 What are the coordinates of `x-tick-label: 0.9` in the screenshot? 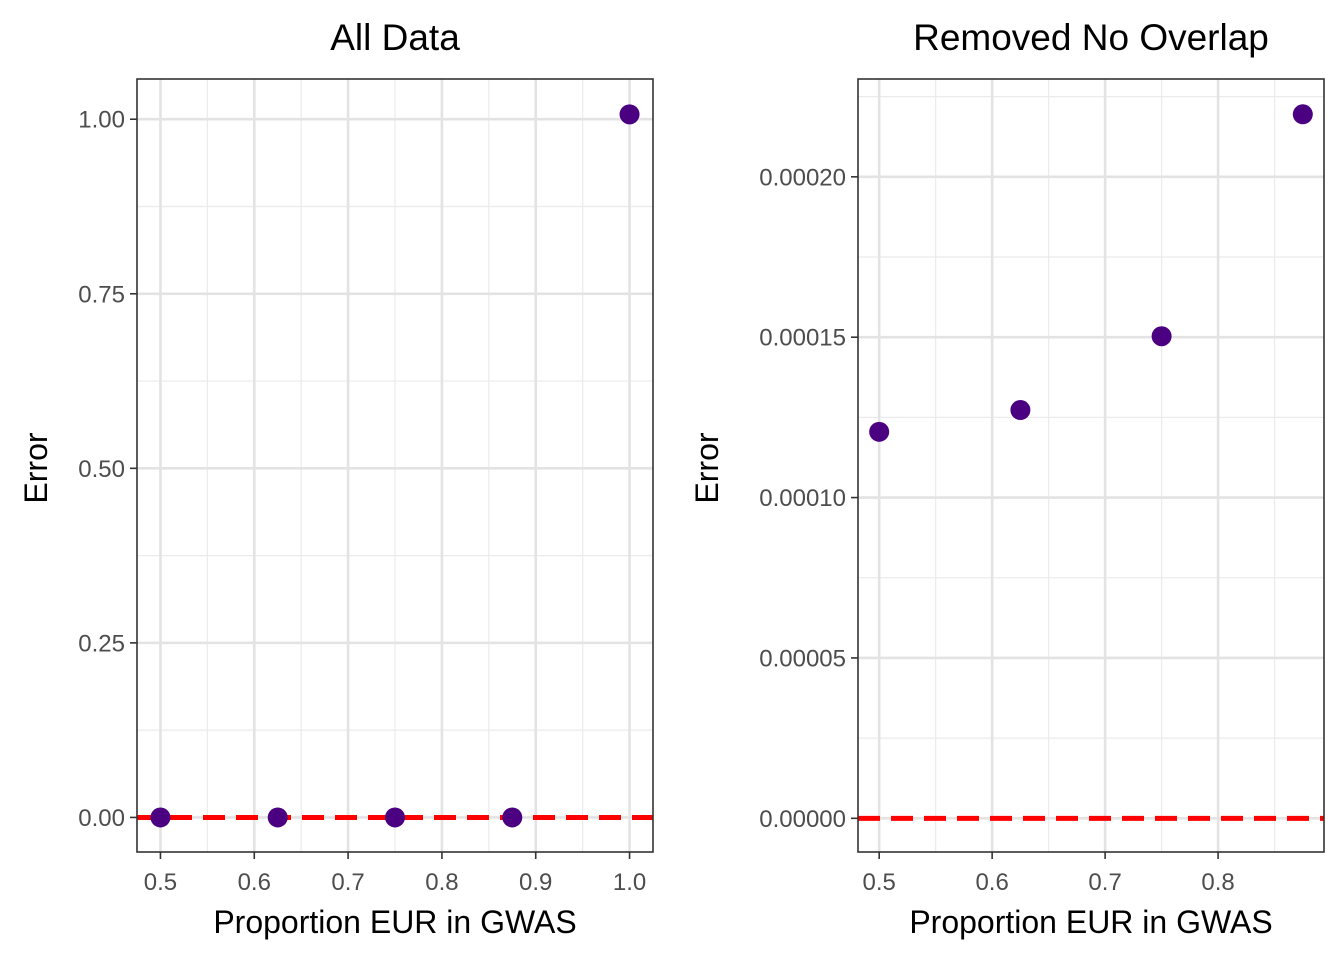 It's located at (535, 882).